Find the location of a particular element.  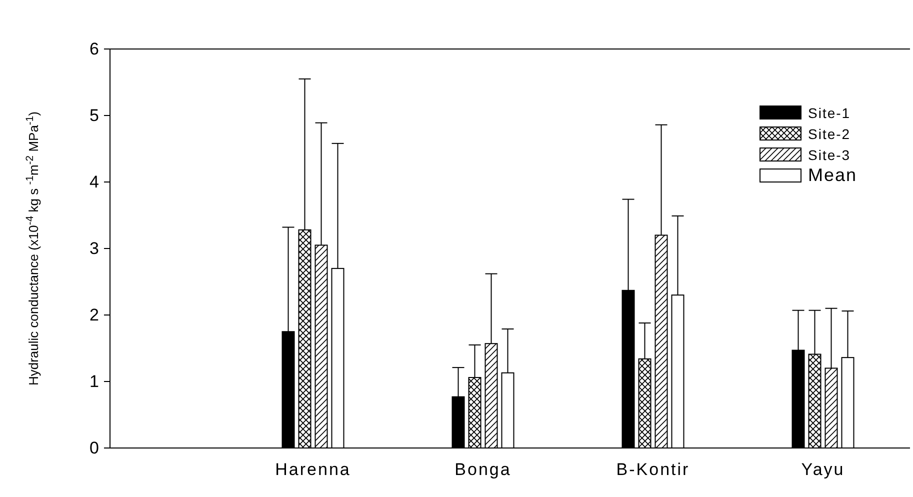

y-tick-label: 2 is located at coordinates (94, 314).